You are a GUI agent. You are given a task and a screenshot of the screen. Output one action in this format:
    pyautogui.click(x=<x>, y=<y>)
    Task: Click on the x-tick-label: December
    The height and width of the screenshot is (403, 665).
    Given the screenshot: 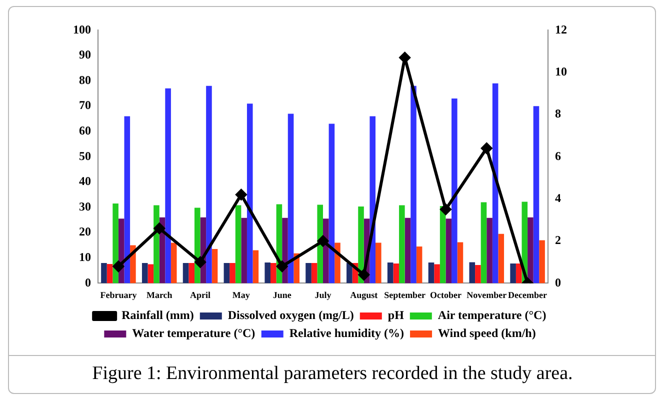 What is the action you would take?
    pyautogui.click(x=528, y=295)
    